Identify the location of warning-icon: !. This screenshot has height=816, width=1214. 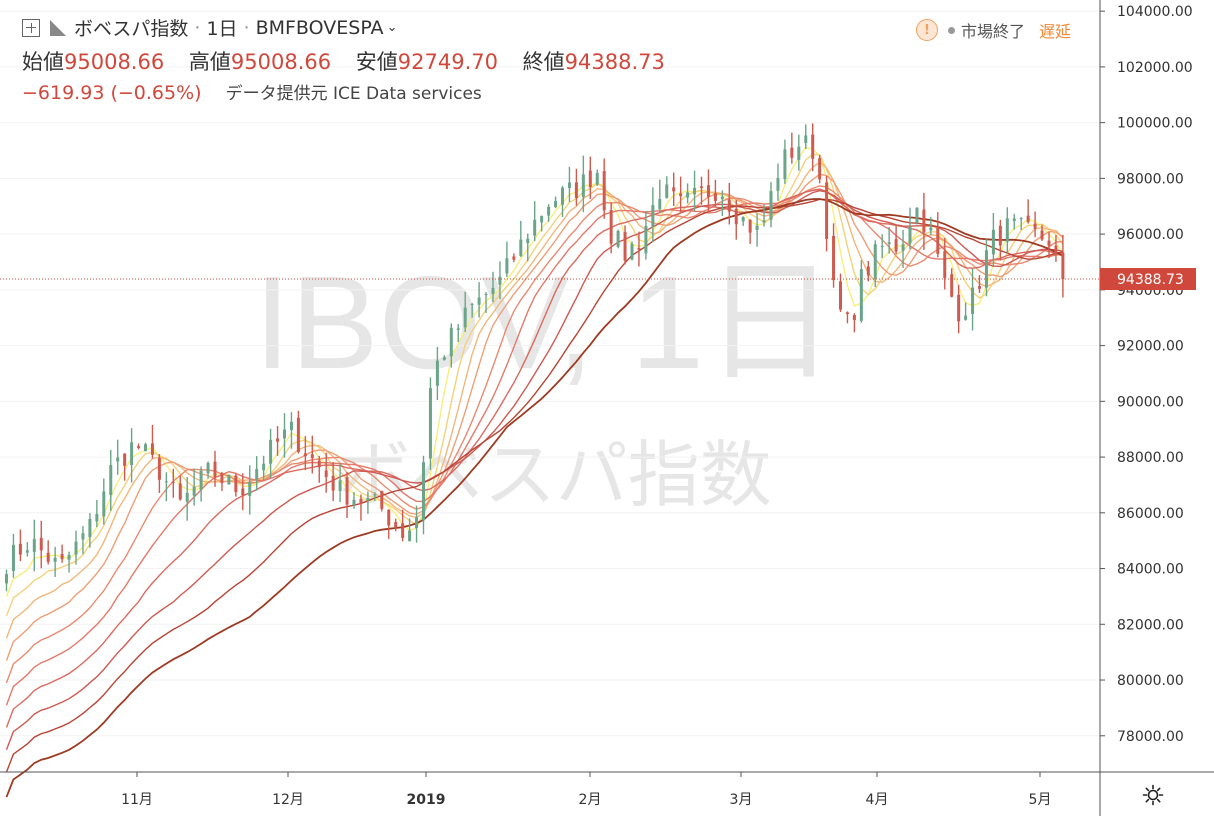
(927, 30).